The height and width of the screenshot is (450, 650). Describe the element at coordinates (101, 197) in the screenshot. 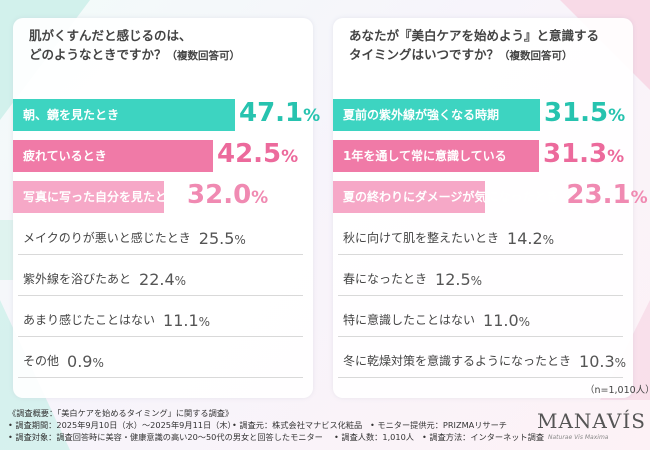

I see `left-bar-label: 写真に写った自分を見たとき` at that location.